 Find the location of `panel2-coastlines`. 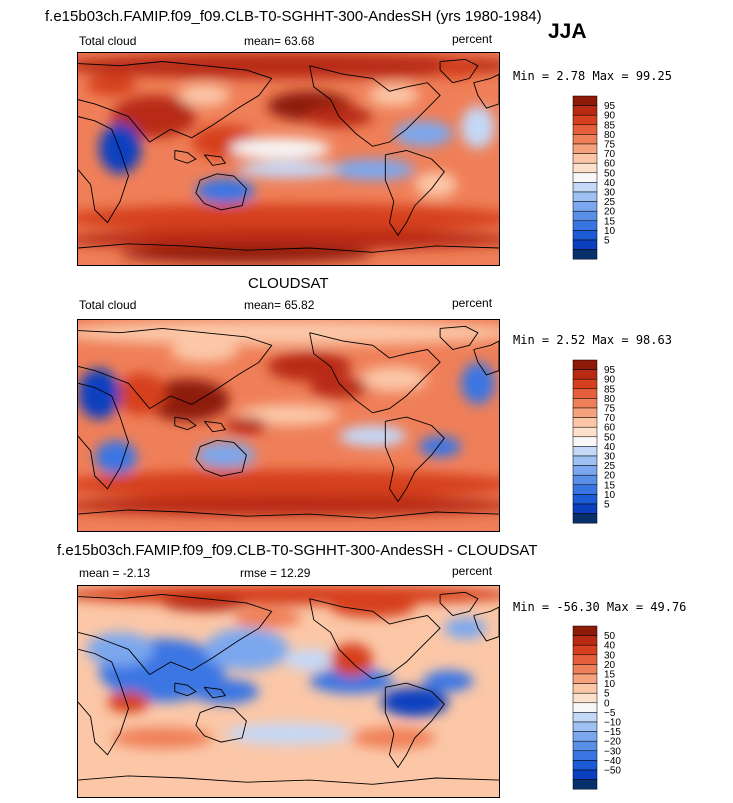

panel2-coastlines is located at coordinates (288, 422).